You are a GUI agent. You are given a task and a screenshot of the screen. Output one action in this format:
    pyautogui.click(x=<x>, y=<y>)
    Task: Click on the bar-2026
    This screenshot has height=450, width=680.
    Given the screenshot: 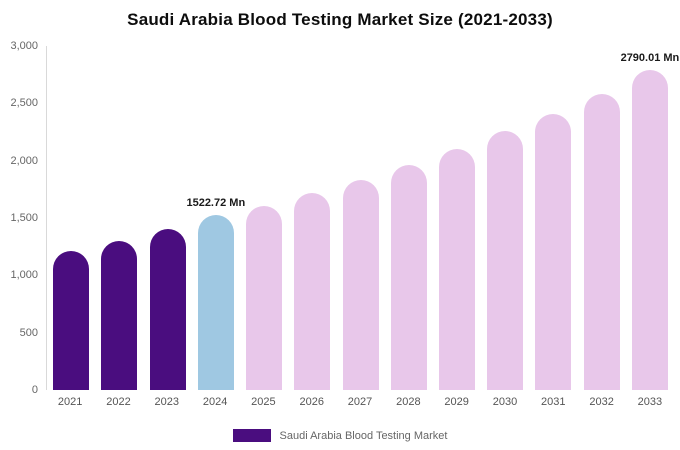 What is the action you would take?
    pyautogui.click(x=312, y=291)
    